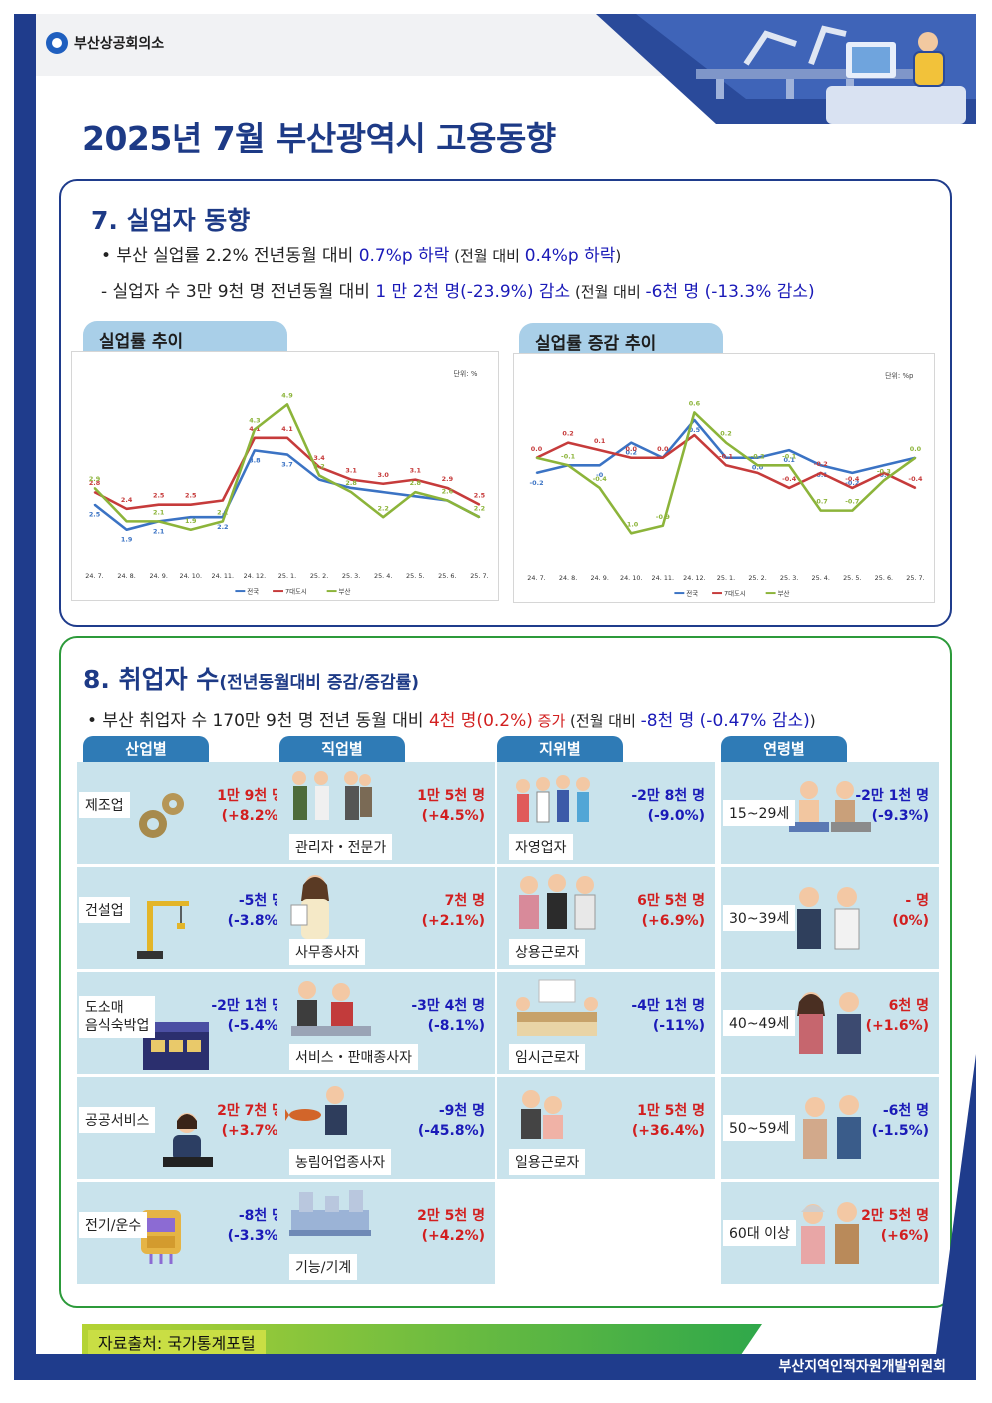  I want to click on section-7-title: 7. 실업자 동향, so click(171, 220).